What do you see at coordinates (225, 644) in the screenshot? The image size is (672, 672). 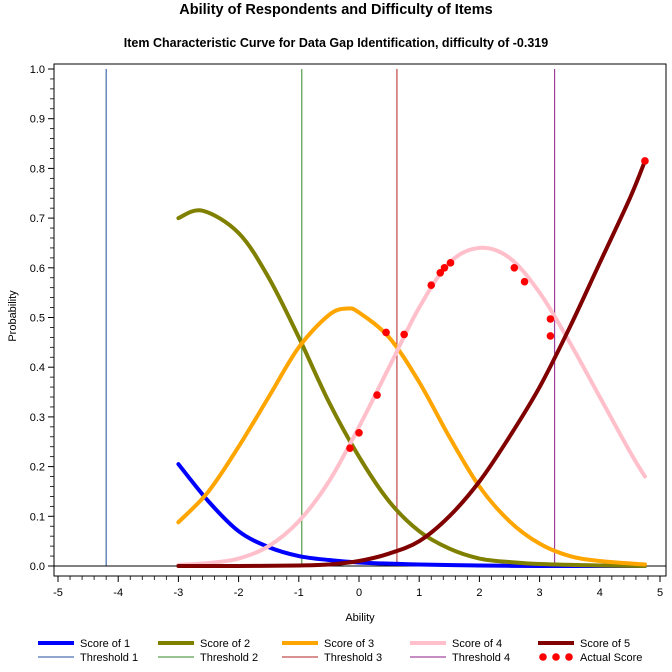 I see `legend-label-score-2: Score of 2` at bounding box center [225, 644].